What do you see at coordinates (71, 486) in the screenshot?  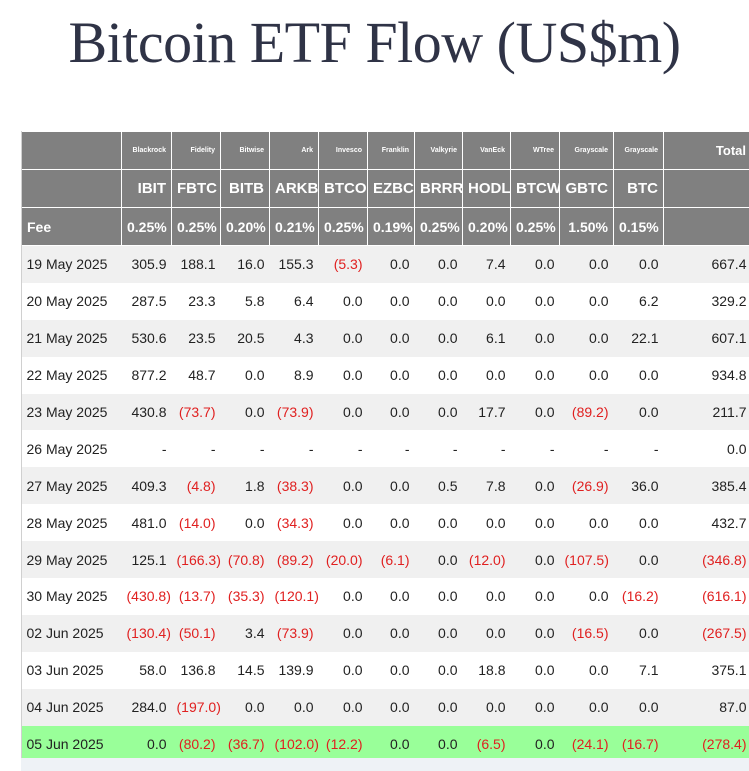 I see `row-date: 27 May 2025` at bounding box center [71, 486].